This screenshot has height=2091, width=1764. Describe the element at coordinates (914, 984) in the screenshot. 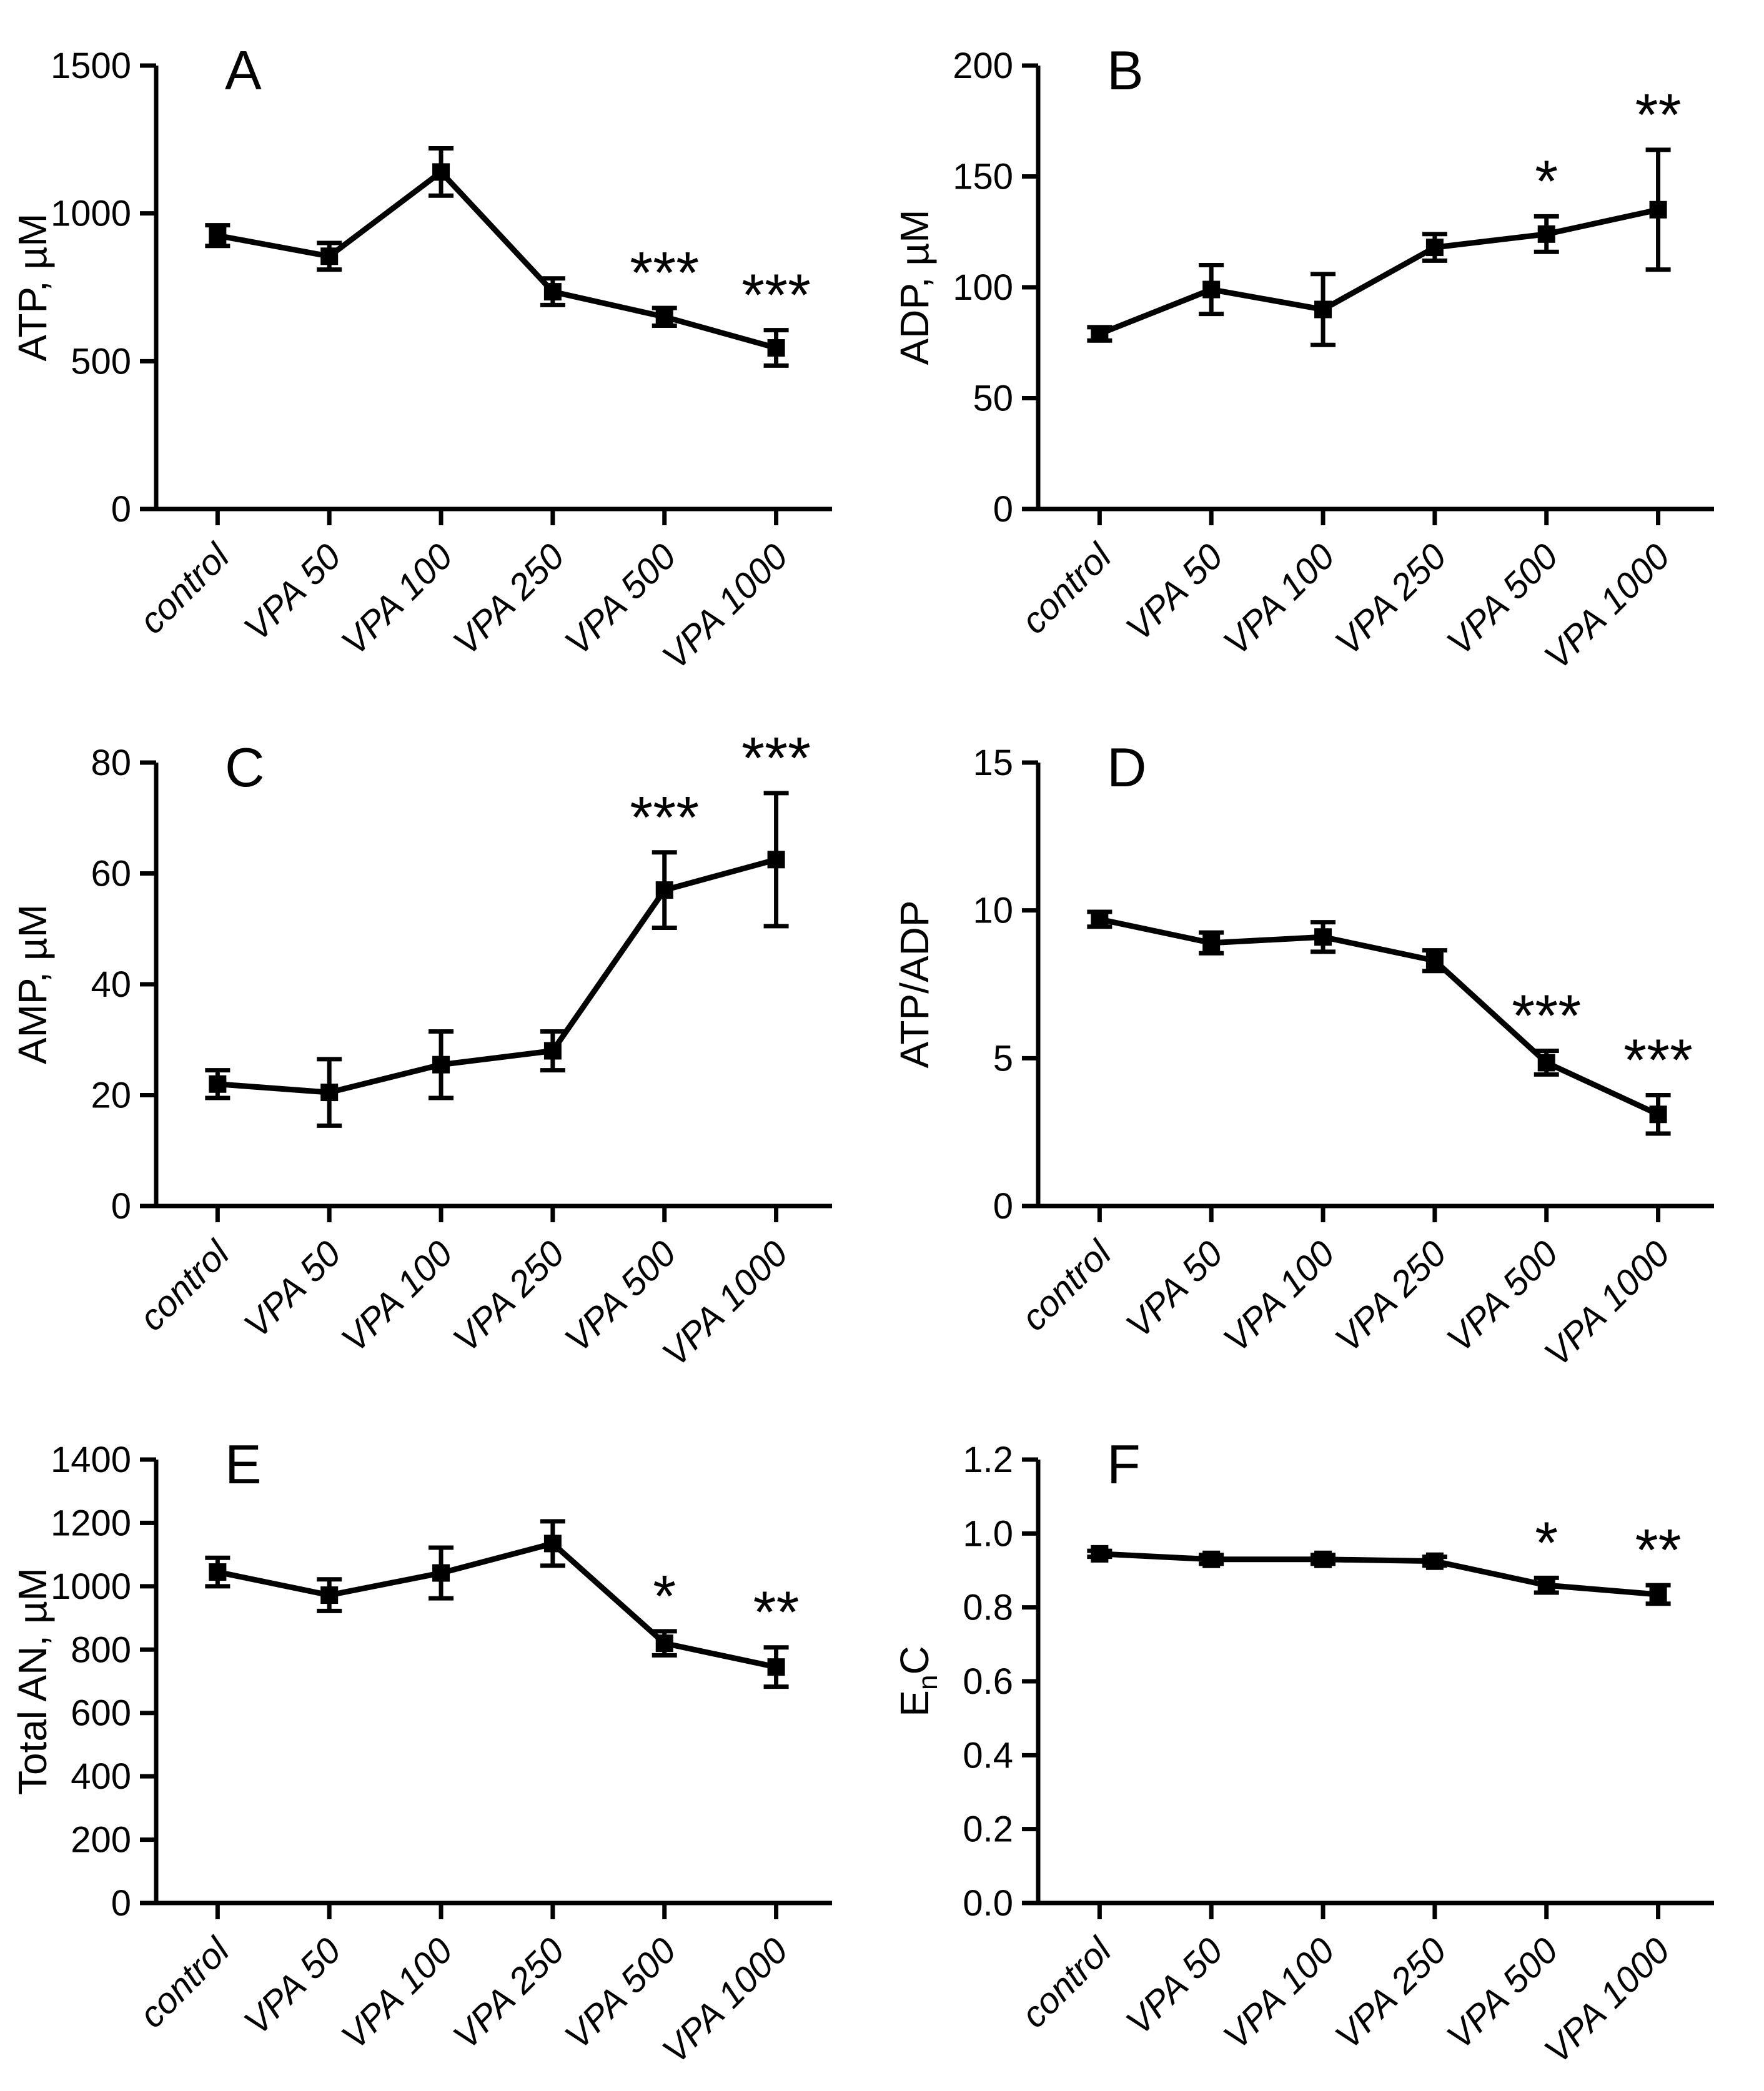

I see `y-axis-title: ATP/ADP` at that location.